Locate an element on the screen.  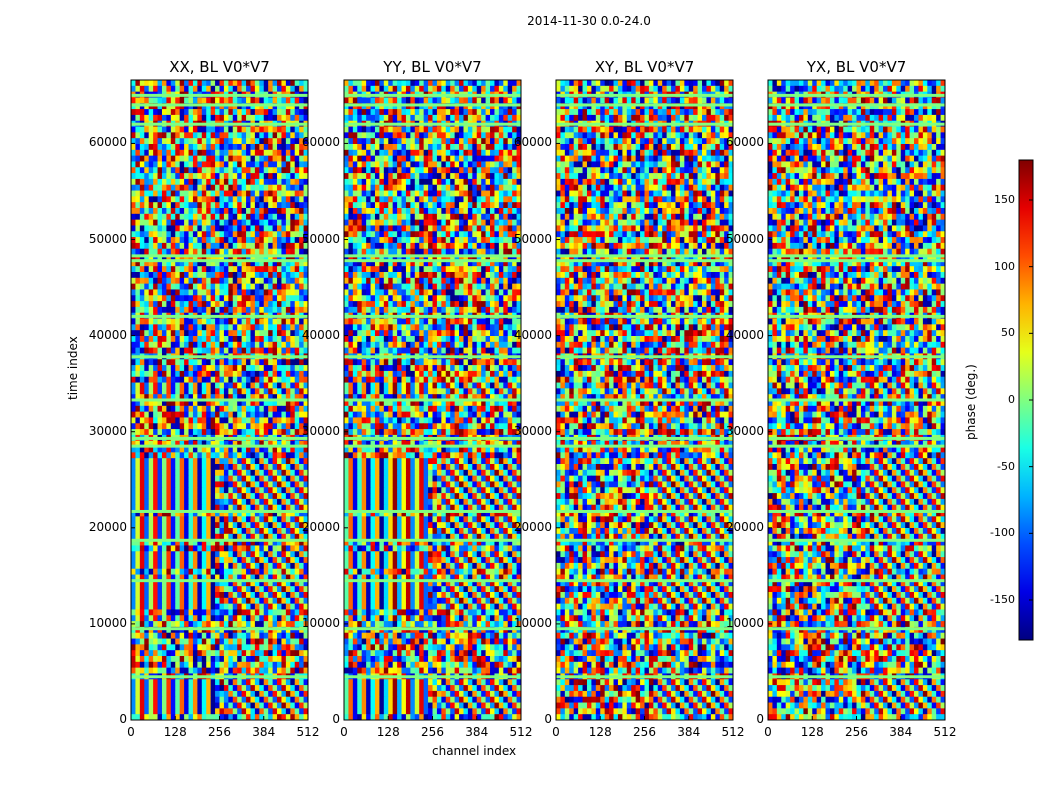
flag-line is located at coordinates (219, 446).